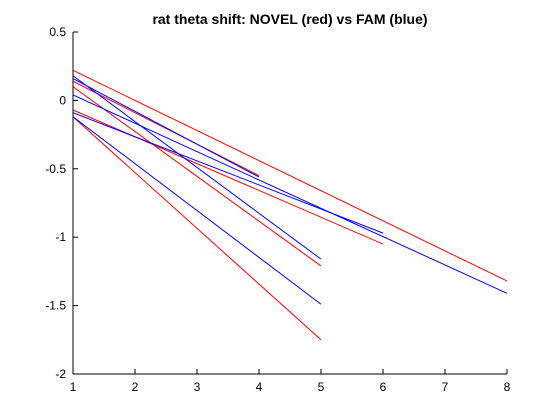 This screenshot has height=420, width=560. Describe the element at coordinates (259, 387) in the screenshot. I see `x-tick-label: 4` at that location.